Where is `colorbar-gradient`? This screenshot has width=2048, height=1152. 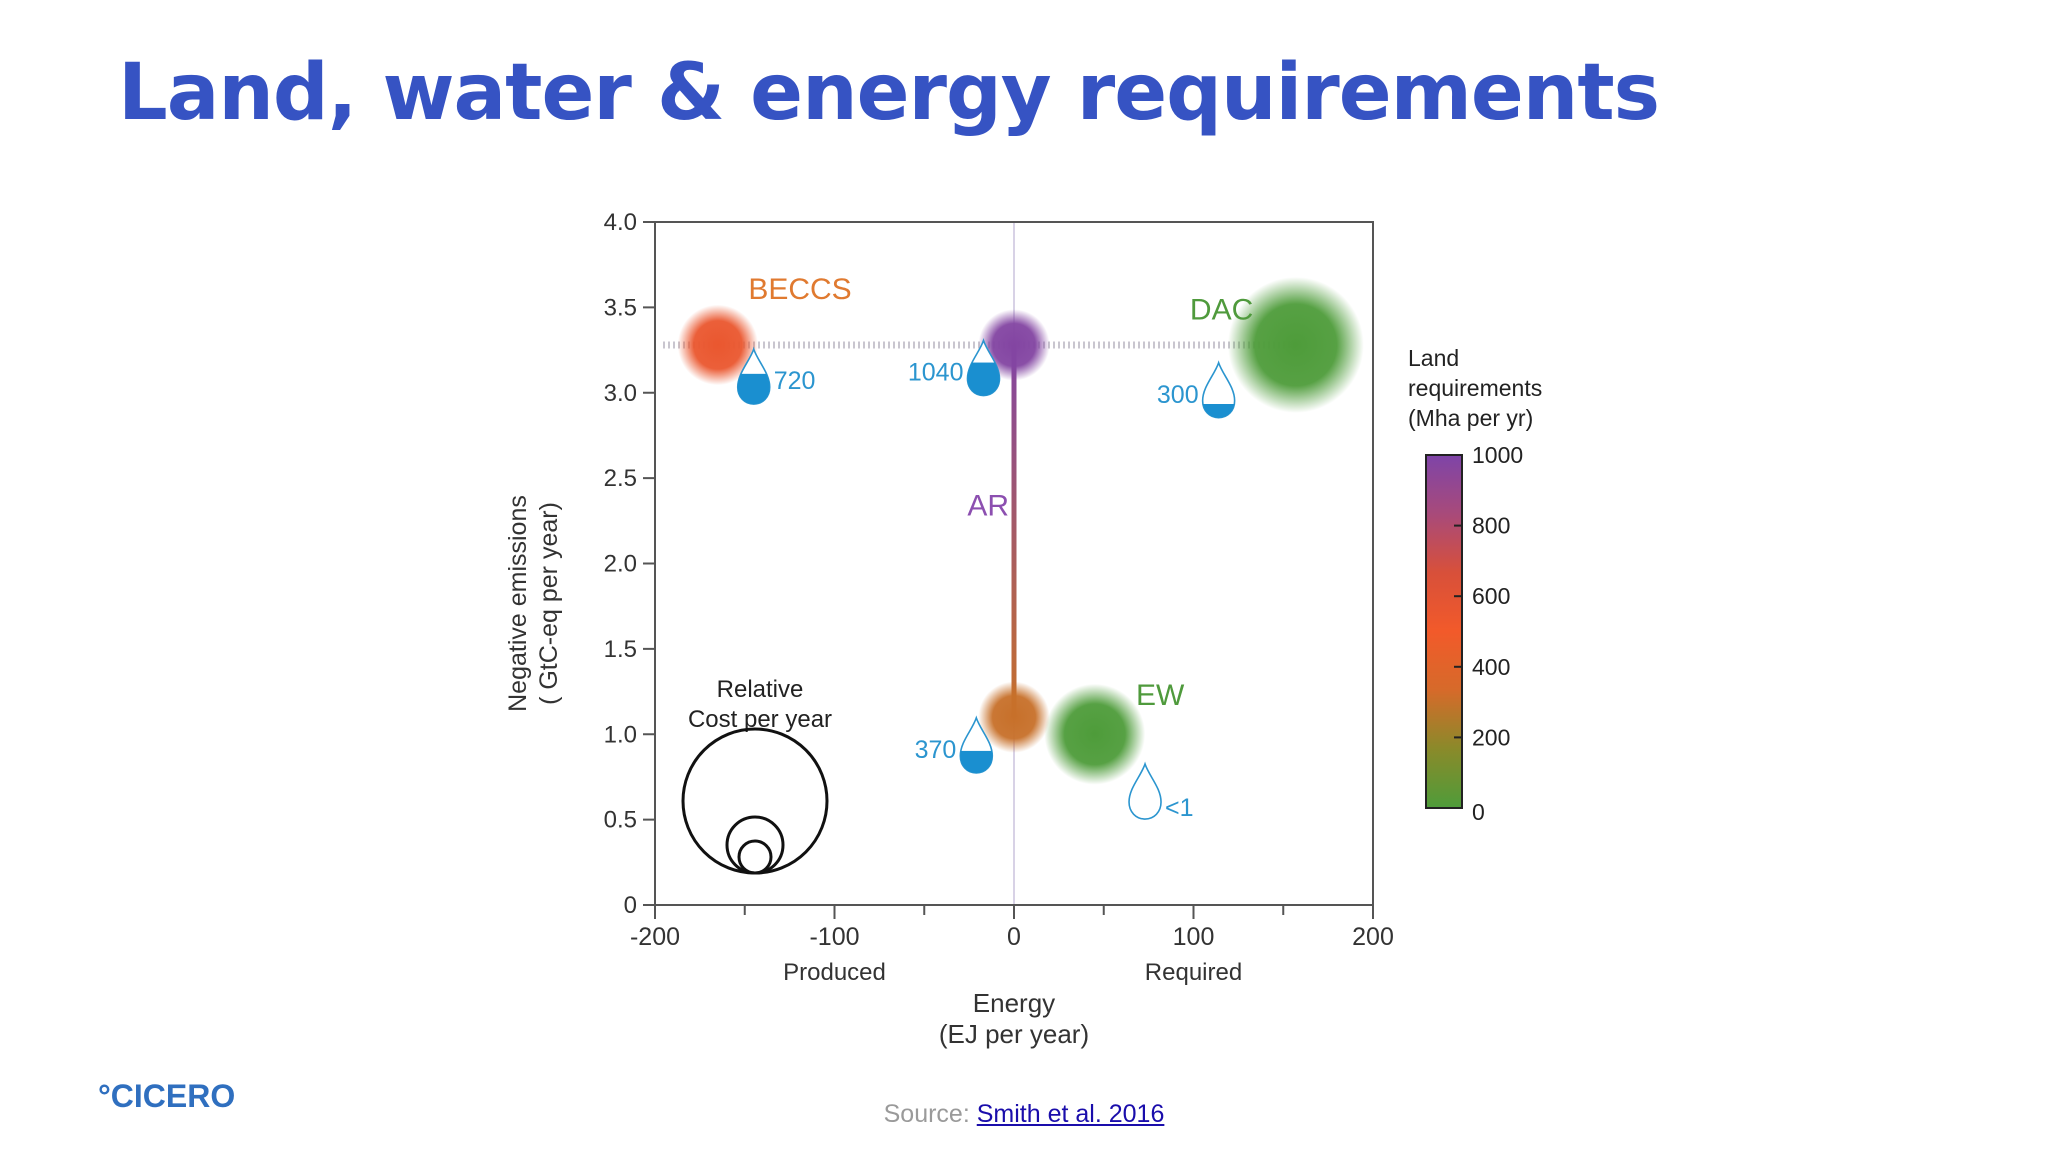 colorbar-gradient is located at coordinates (1444, 631).